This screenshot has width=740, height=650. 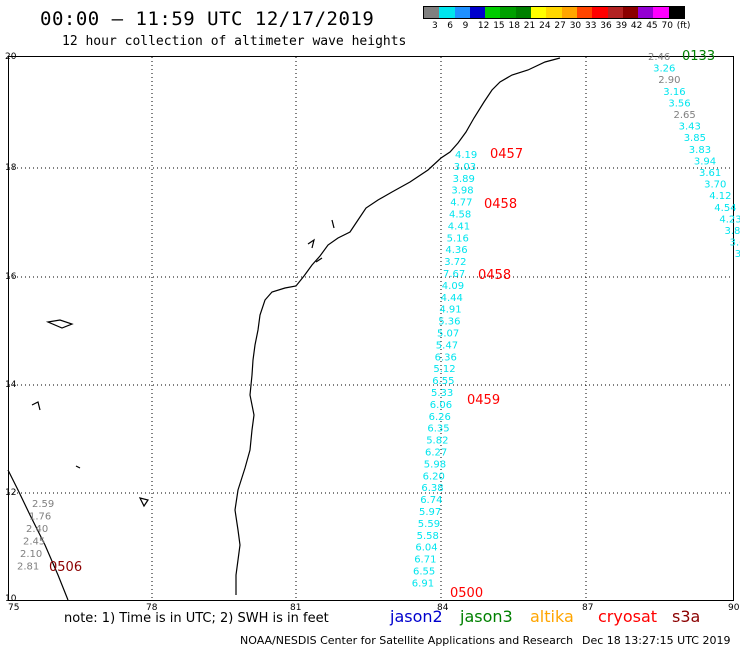 I want to click on legend-label: 9, so click(x=465, y=26).